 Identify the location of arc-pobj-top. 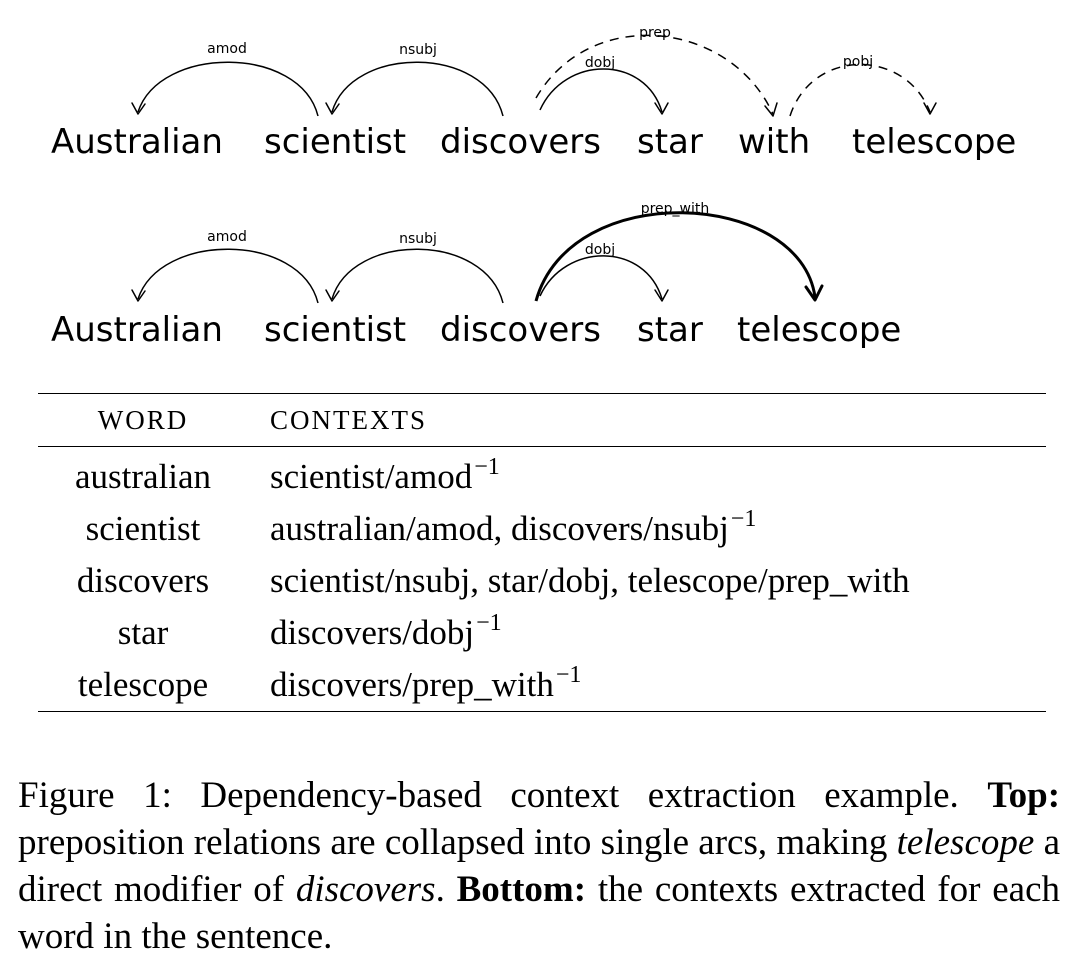
(860, 90).